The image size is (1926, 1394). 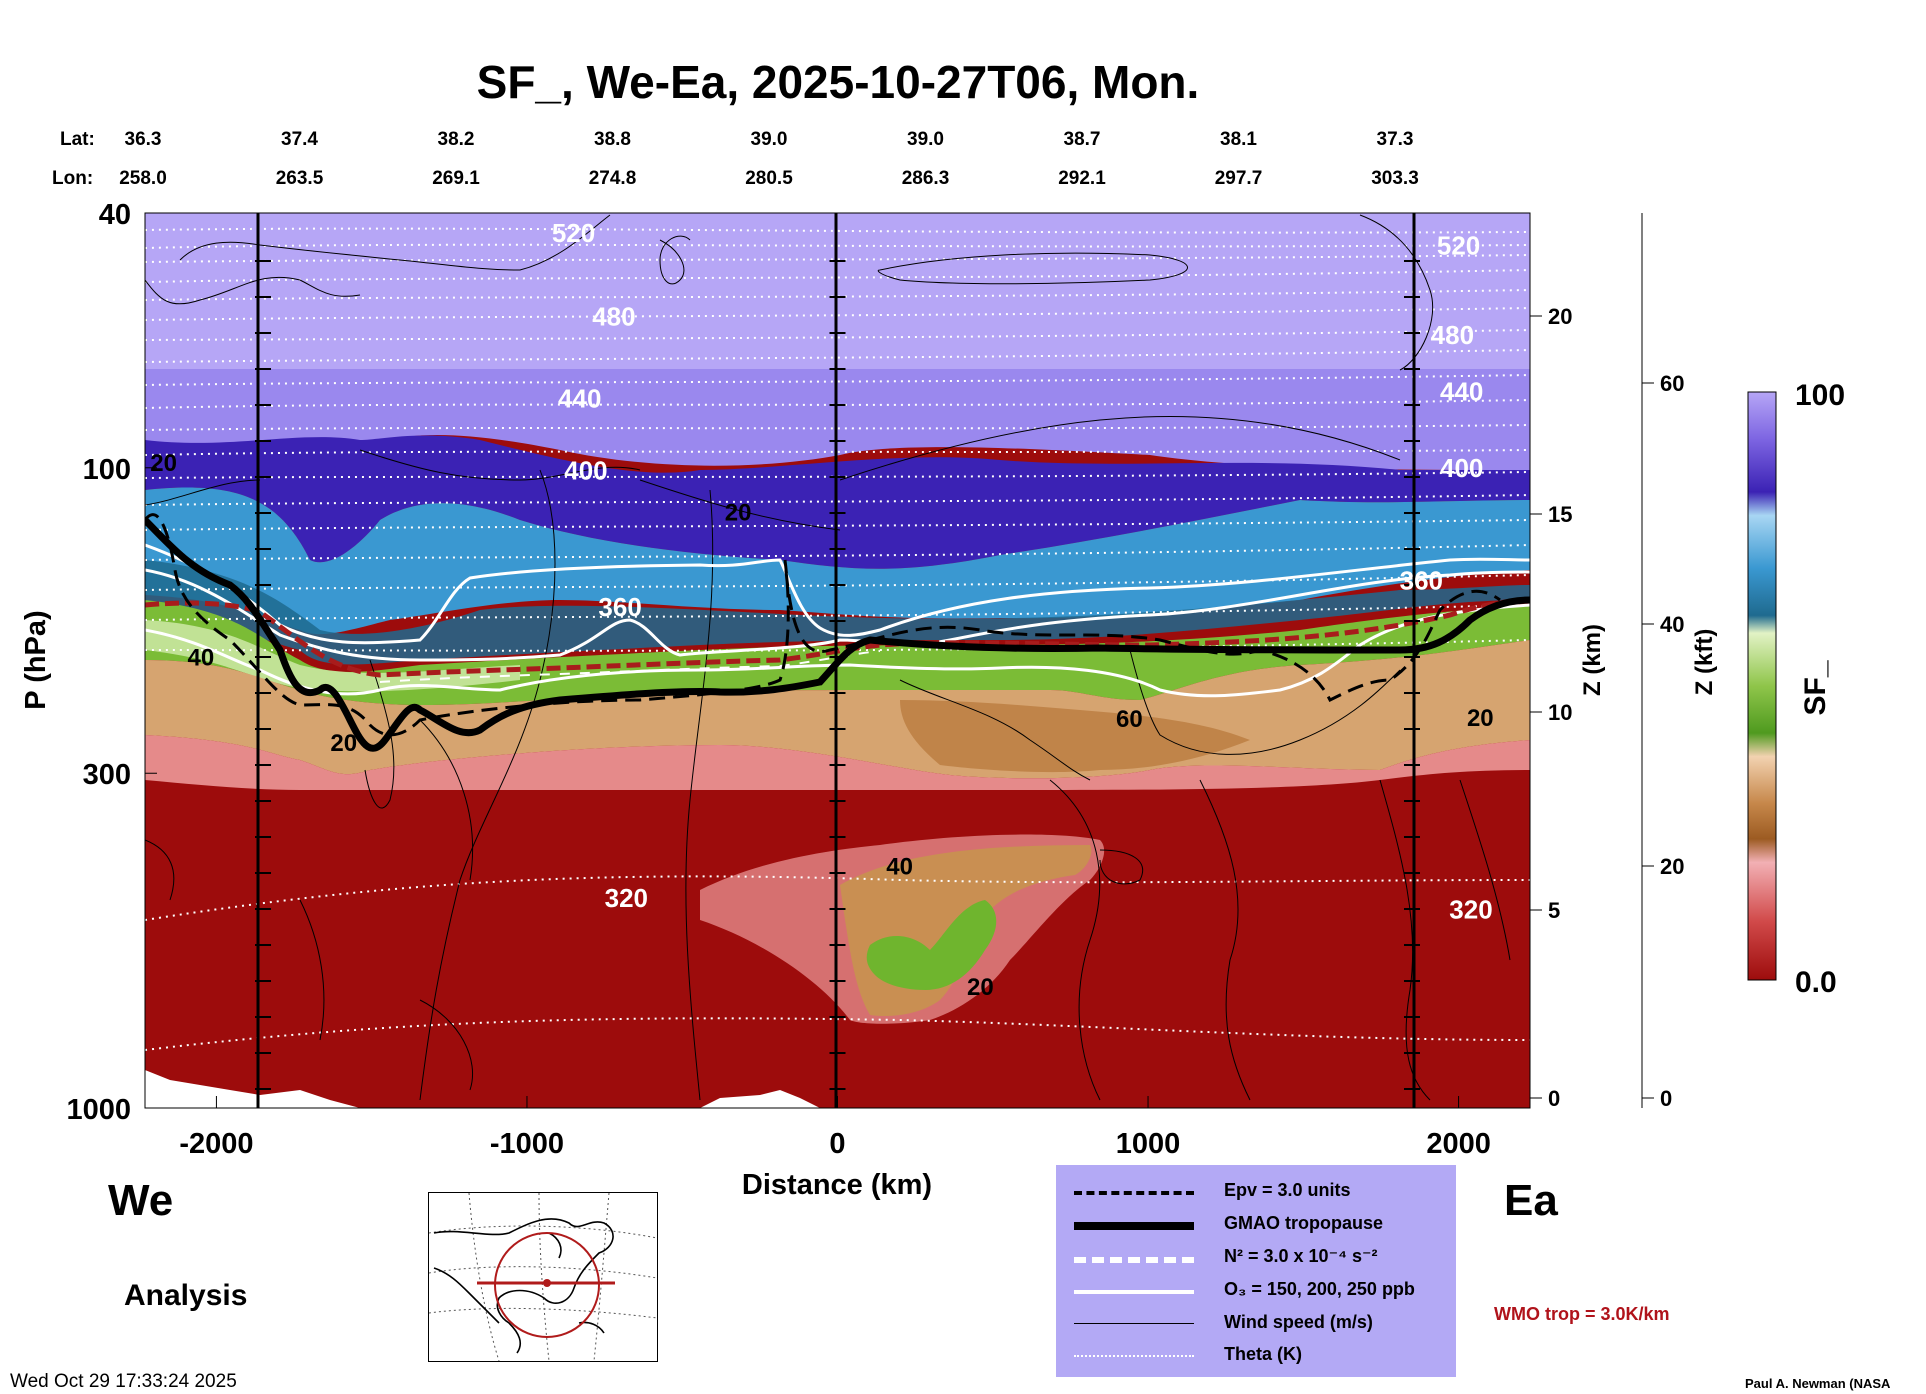 I want to click on z-kft-axis: 60 40 20 0 Z (kft), so click(x=1679, y=662).